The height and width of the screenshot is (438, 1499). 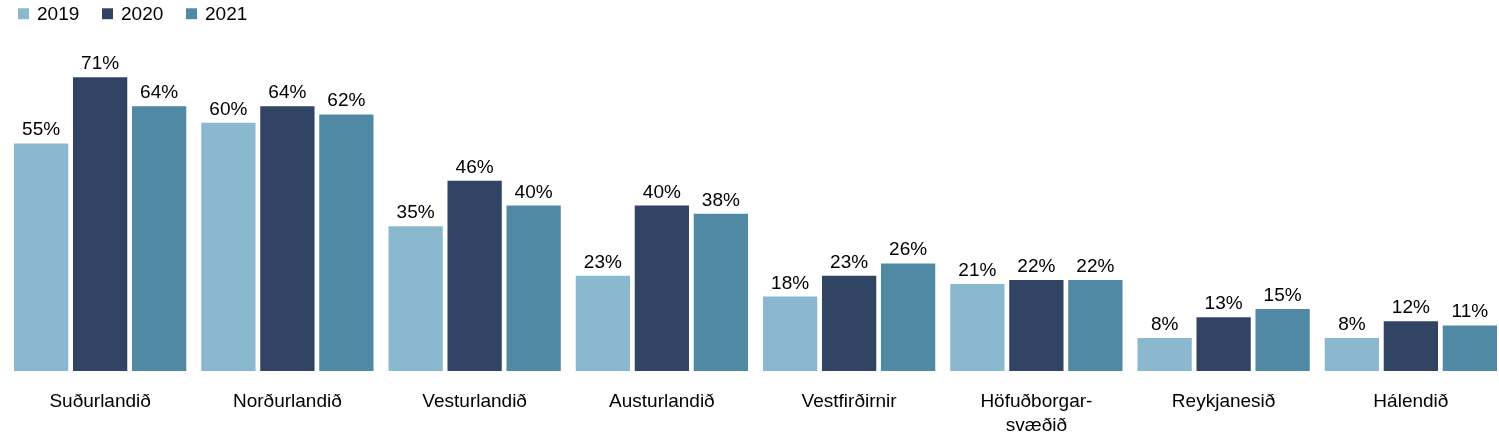 What do you see at coordinates (226, 13) in the screenshot?
I see `legend-label: 2021` at bounding box center [226, 13].